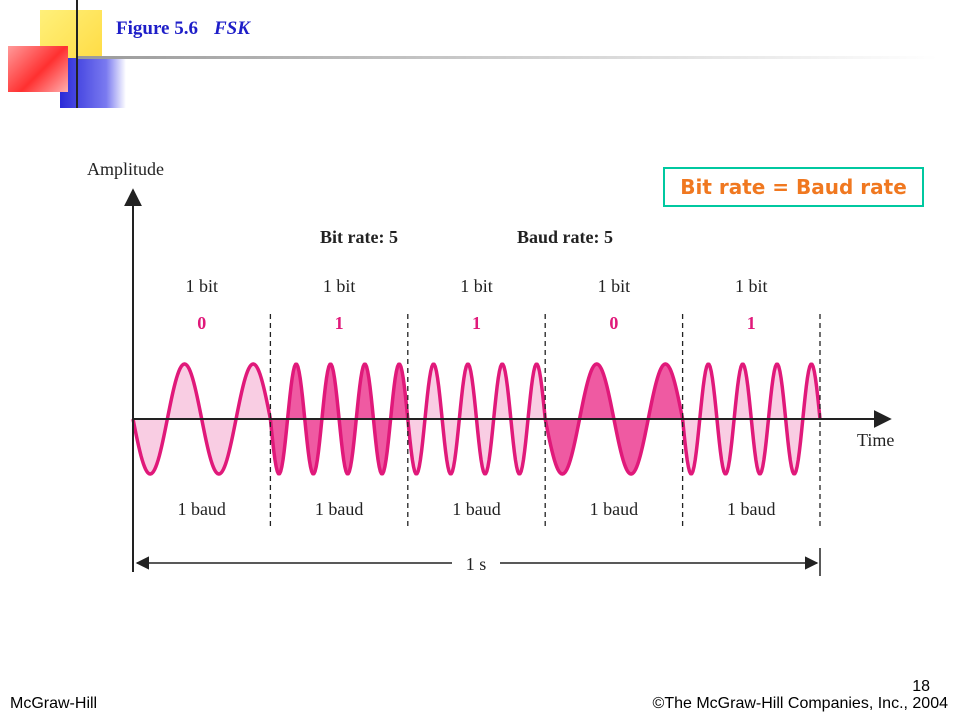  I want to click on bit-rate-label: Bit rate: 5, so click(359, 237).